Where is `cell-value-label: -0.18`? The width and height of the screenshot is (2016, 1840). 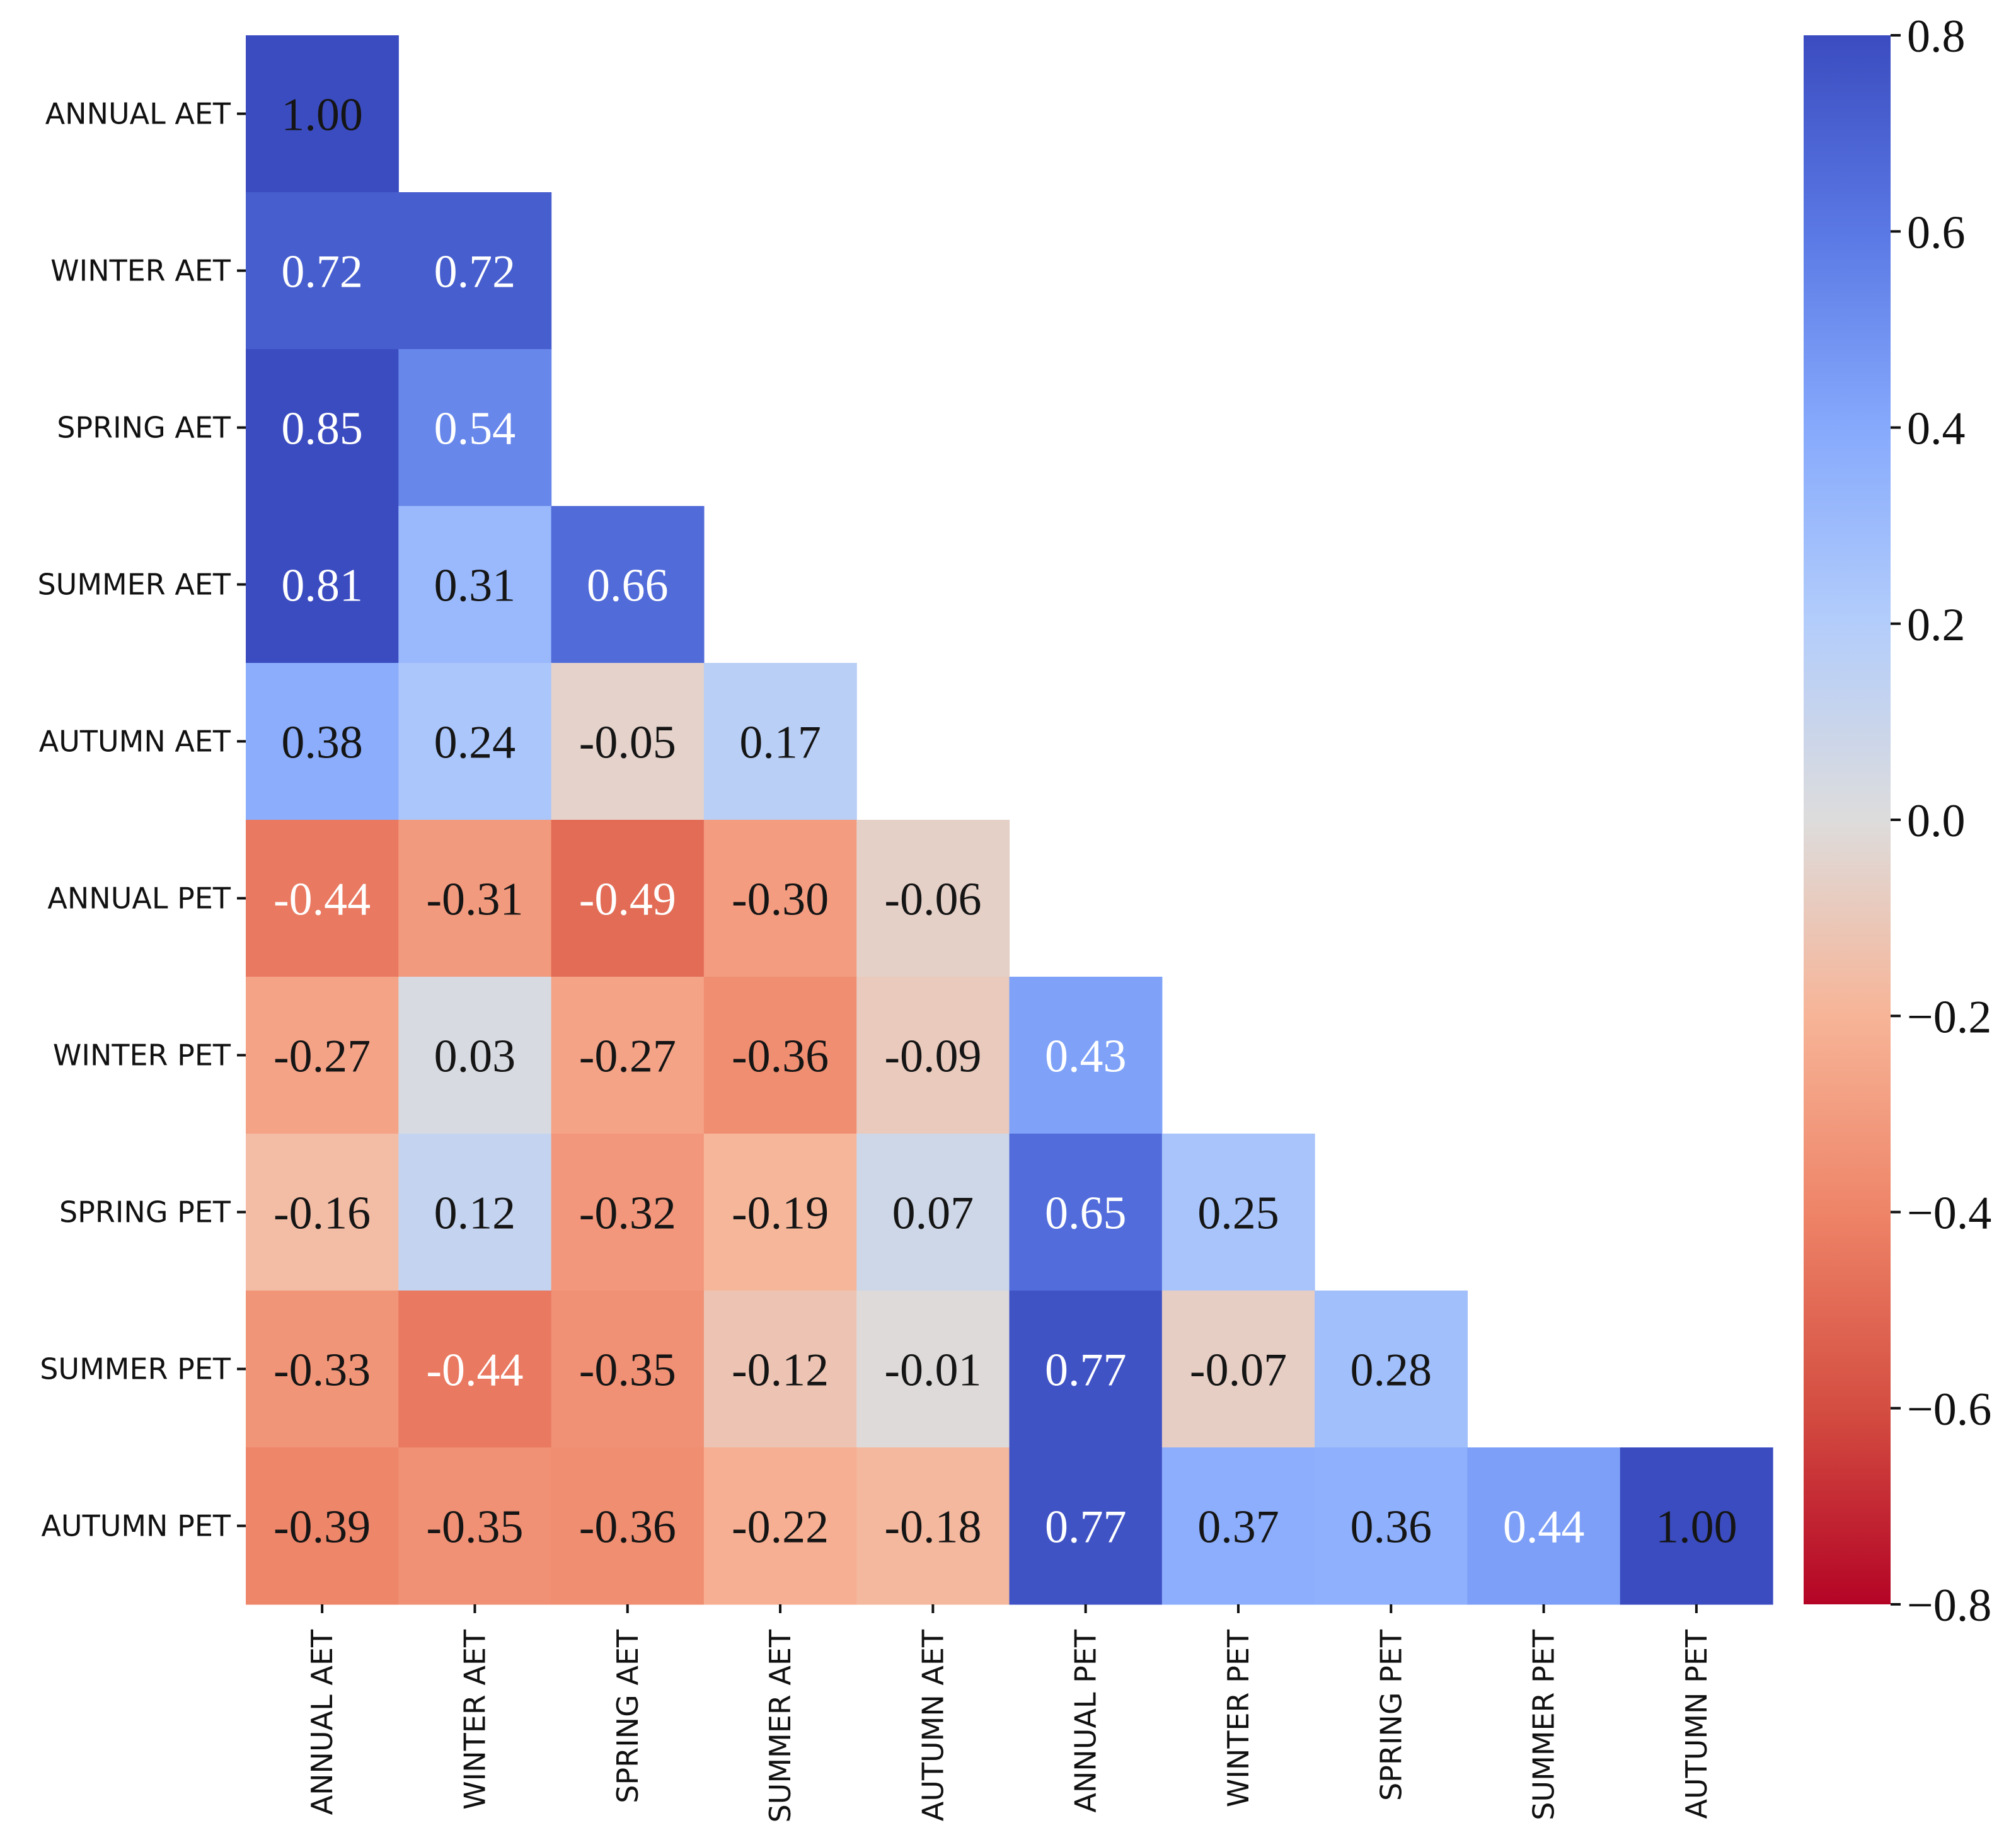
cell-value-label: -0.18 is located at coordinates (933, 1527).